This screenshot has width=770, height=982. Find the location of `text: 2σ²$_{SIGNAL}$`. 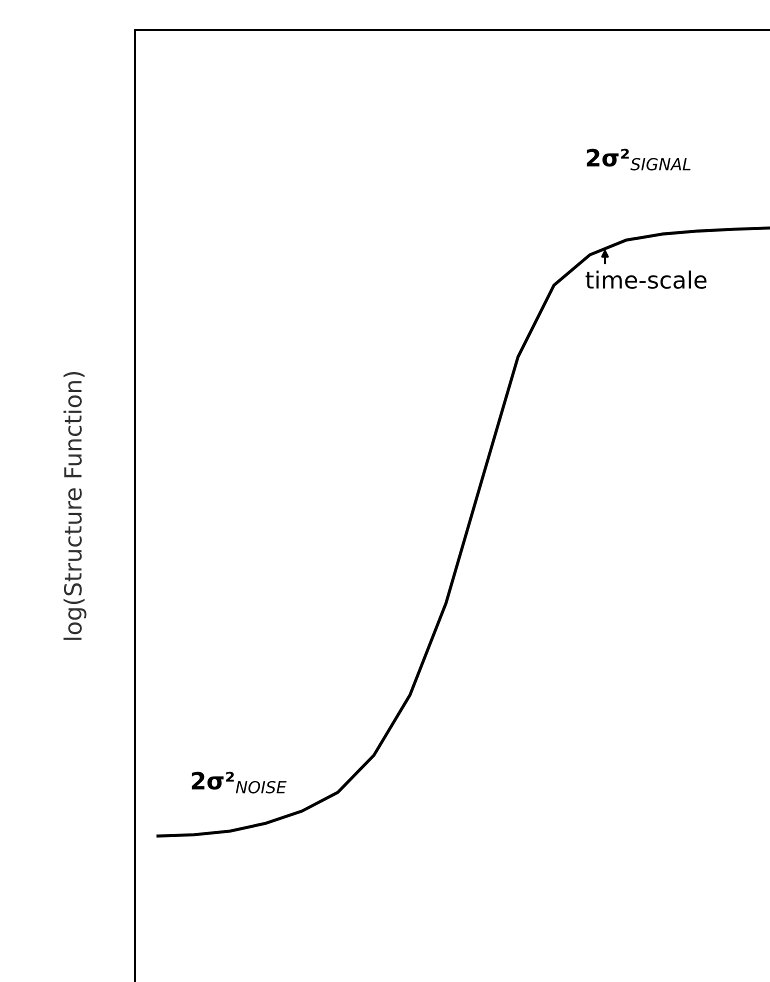

text: 2σ²$_{SIGNAL}$ is located at coordinates (638, 159).